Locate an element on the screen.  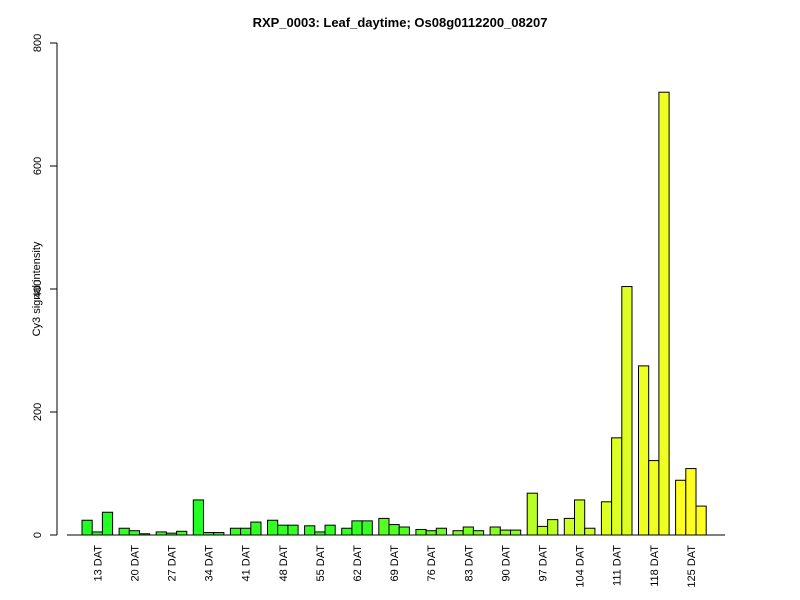
y-tick-label: 400 is located at coordinates (38, 289).